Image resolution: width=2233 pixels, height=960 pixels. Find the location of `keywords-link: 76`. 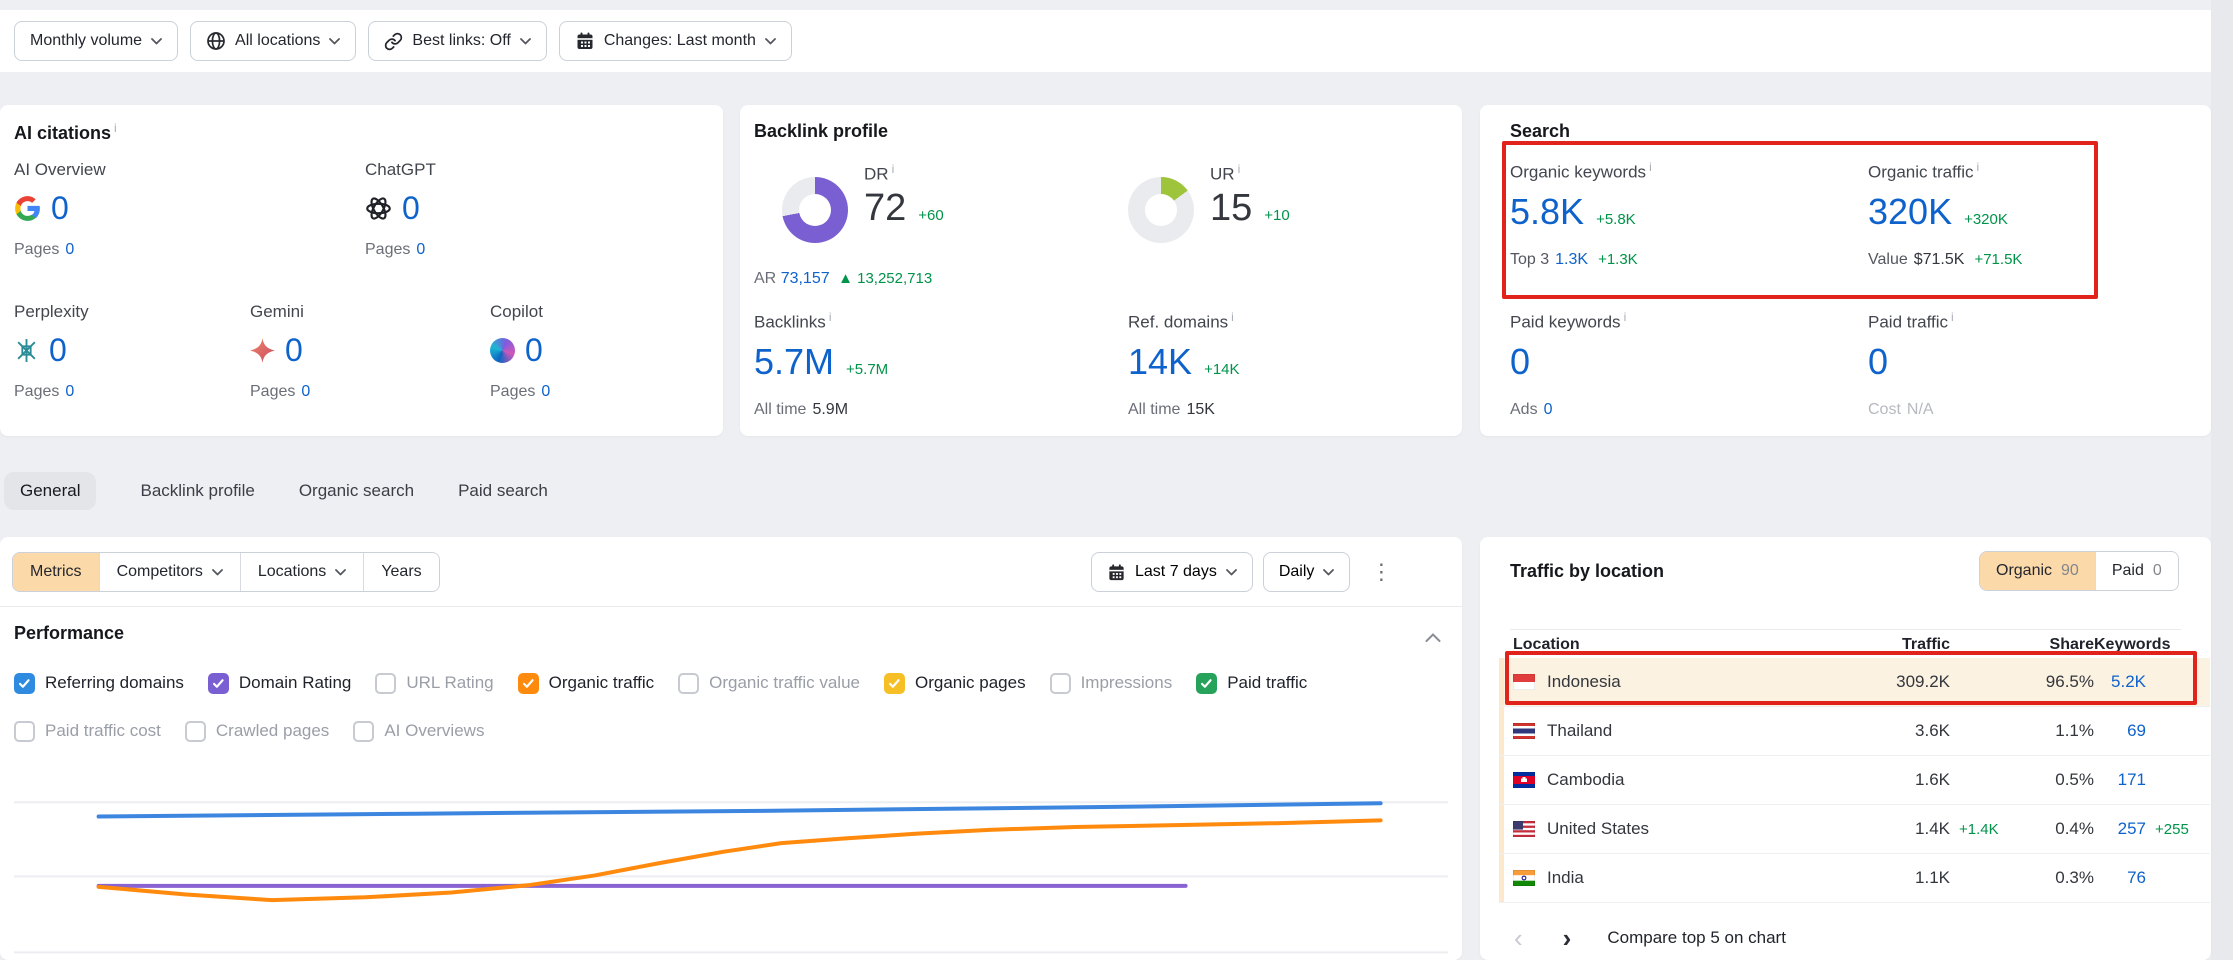

keywords-link: 76 is located at coordinates (2136, 877).